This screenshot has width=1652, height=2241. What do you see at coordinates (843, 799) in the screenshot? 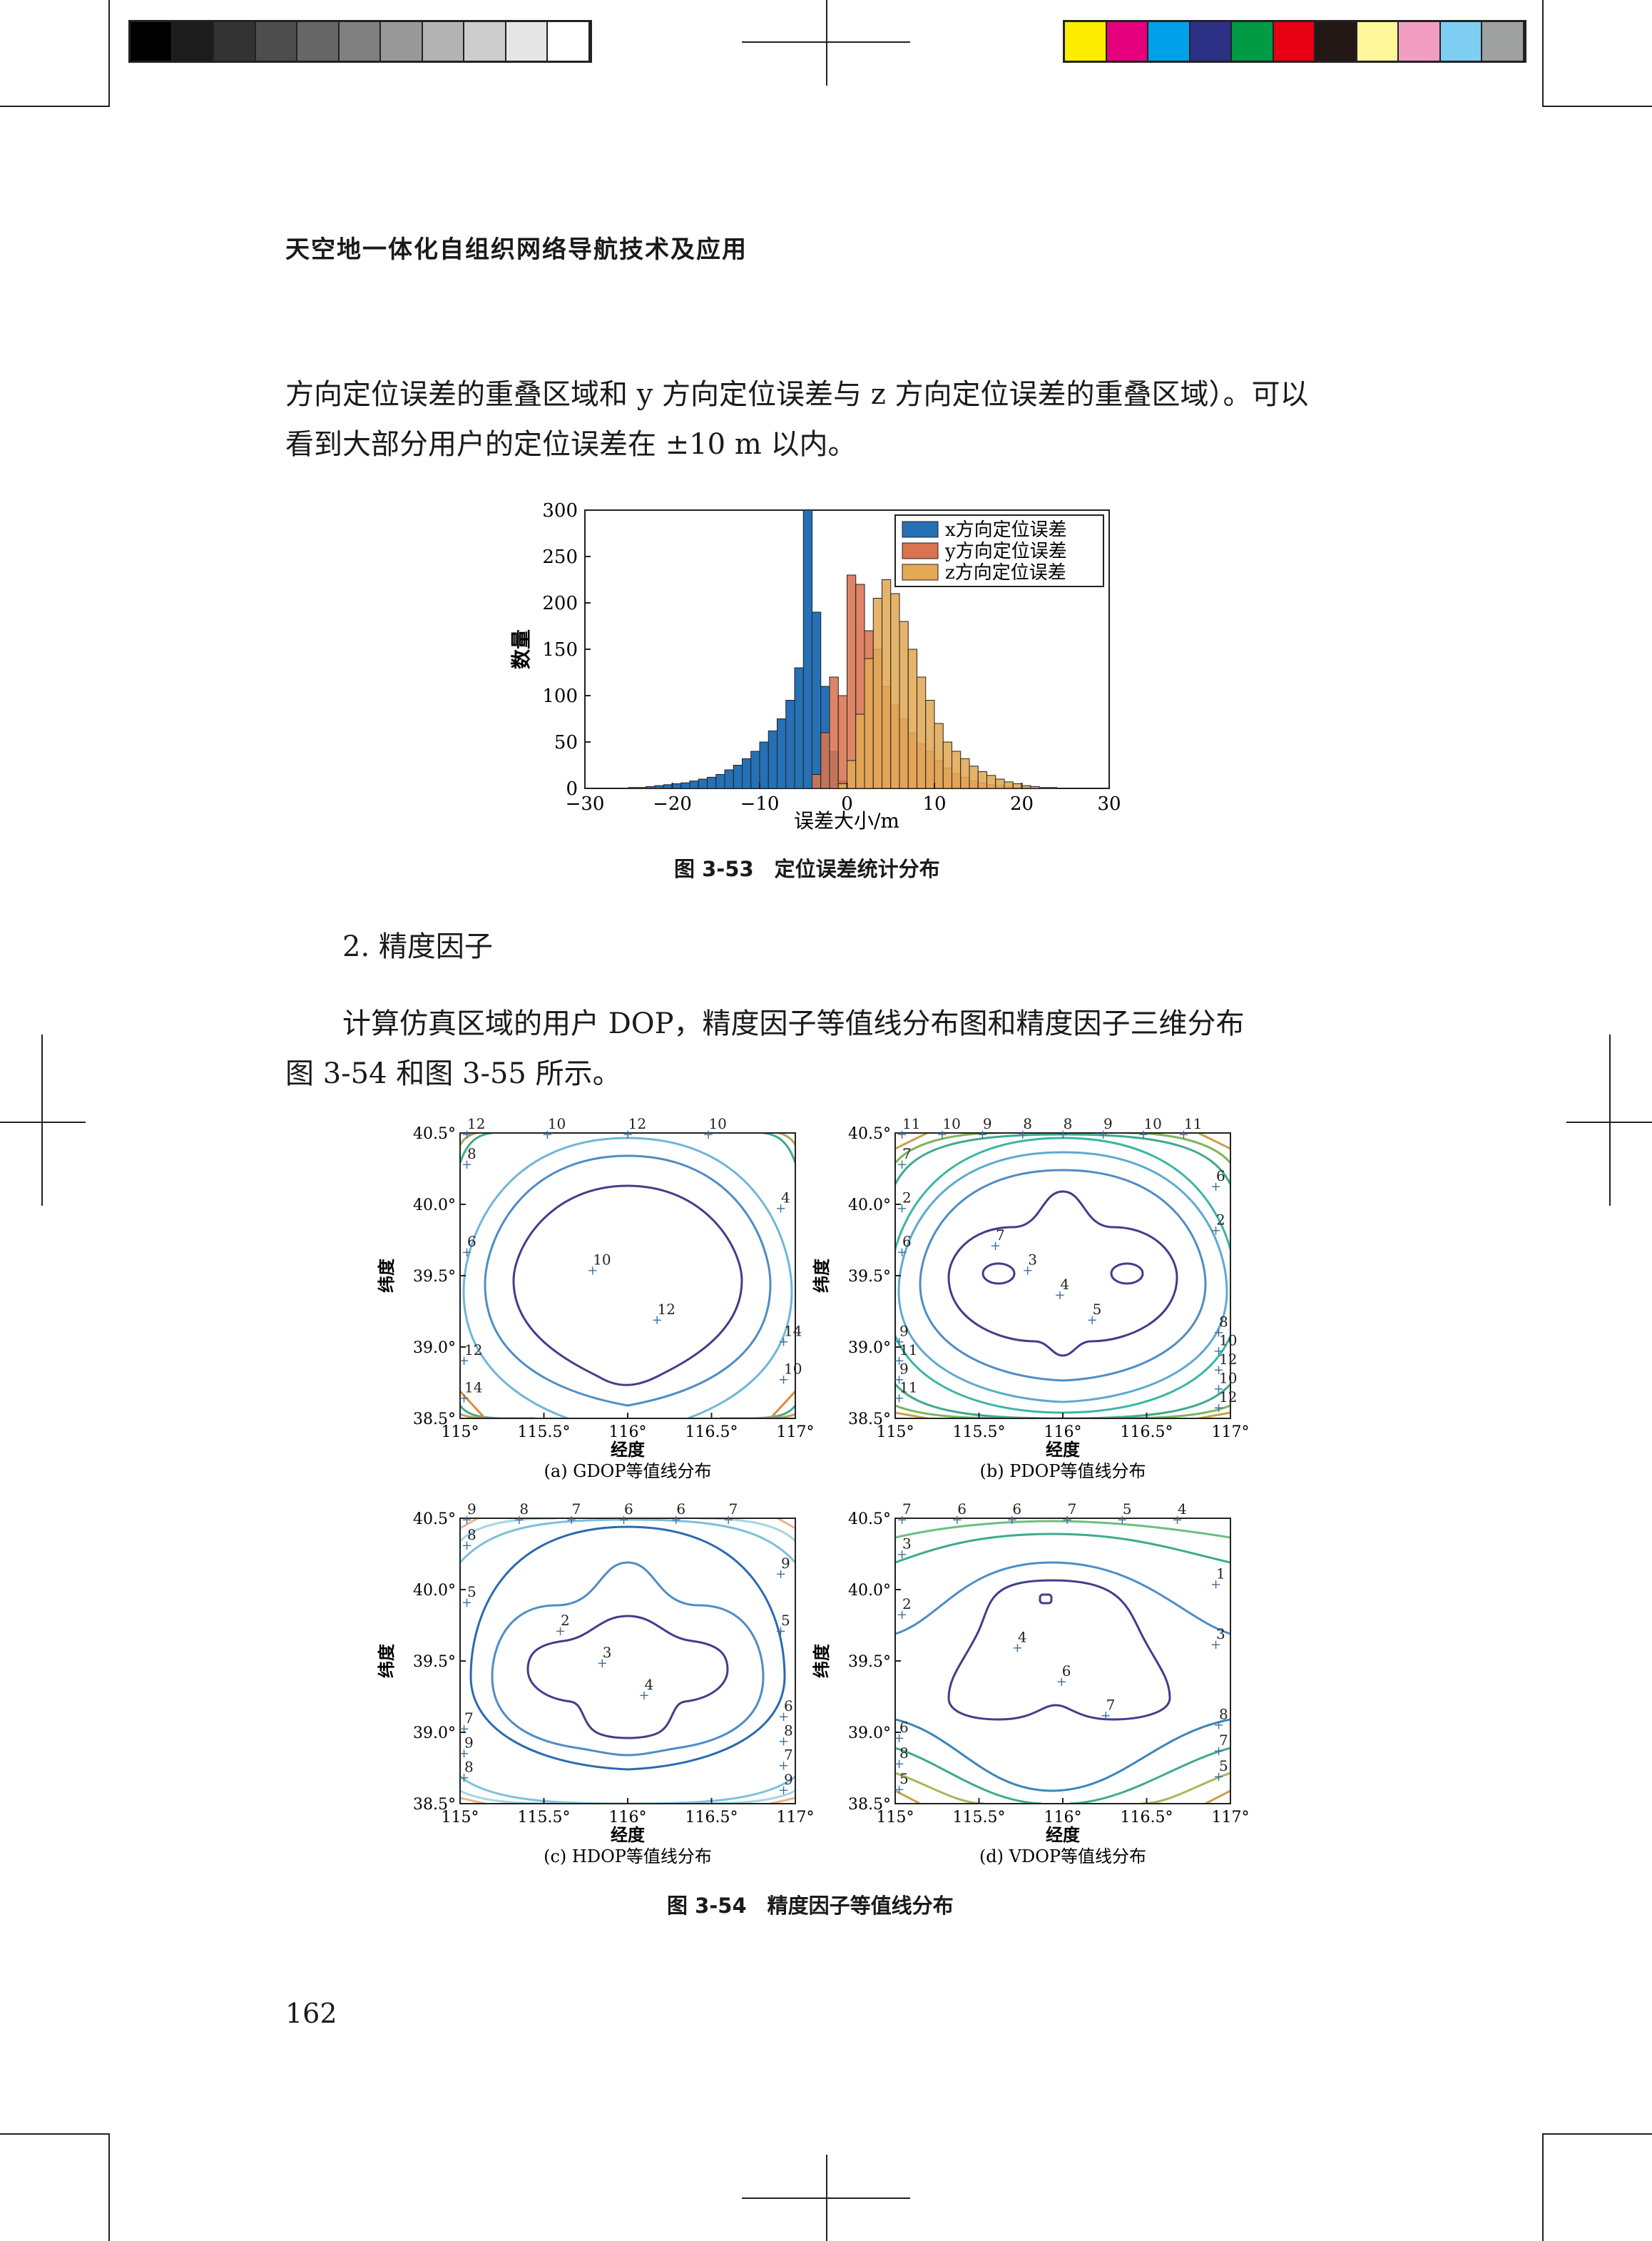
I see `x-axis-ticks: −30 −20 −10 0 10 20 30` at bounding box center [843, 799].